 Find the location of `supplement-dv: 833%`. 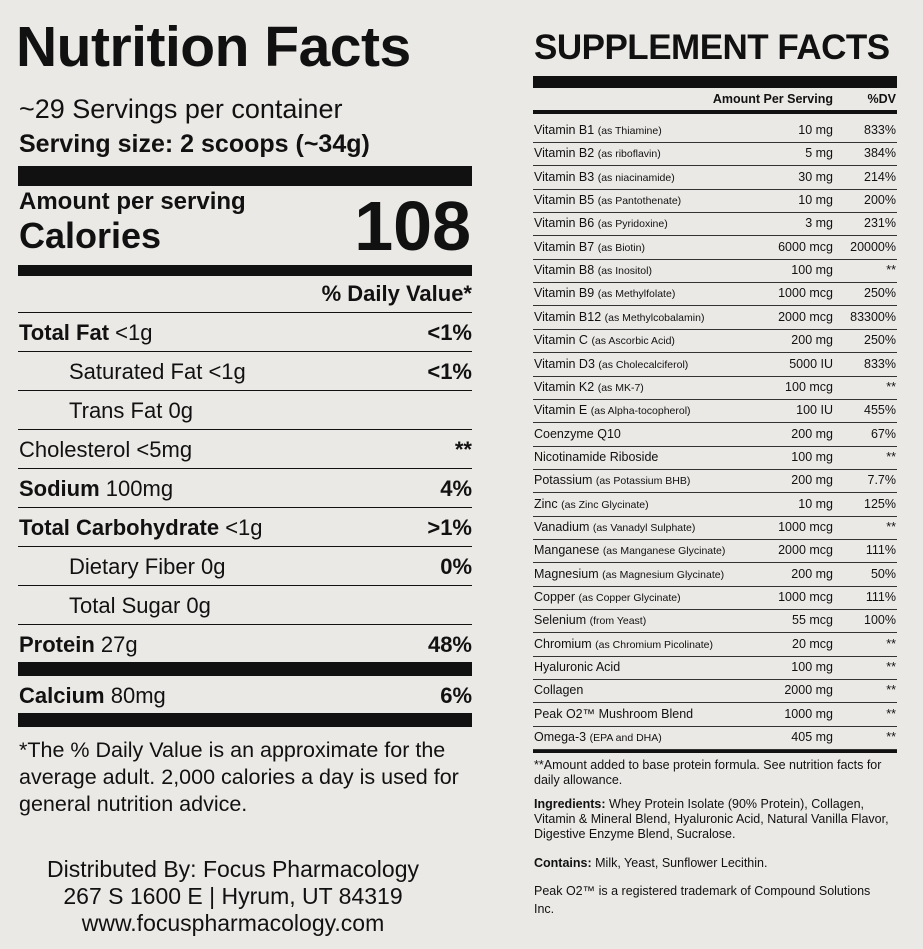

supplement-dv: 833% is located at coordinates (880, 363).